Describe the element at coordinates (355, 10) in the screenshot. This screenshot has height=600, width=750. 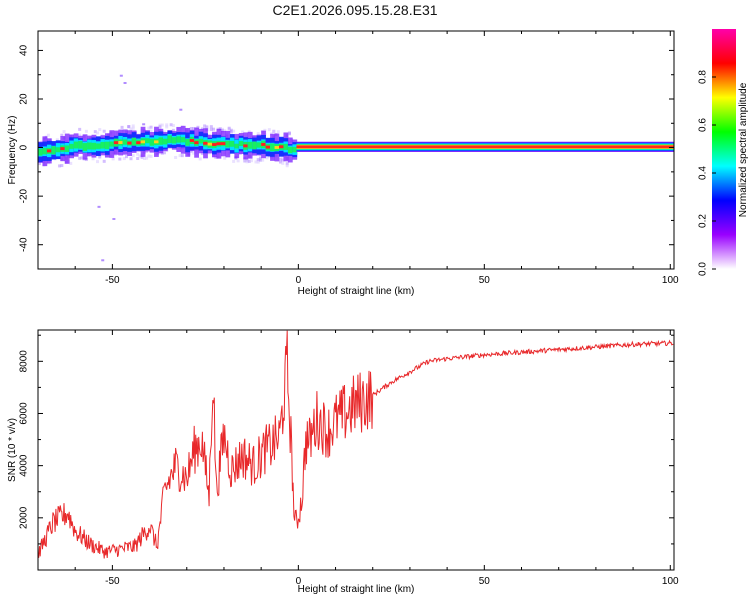
I see `page-title: C2E1.2026.095.15.28.E31` at that location.